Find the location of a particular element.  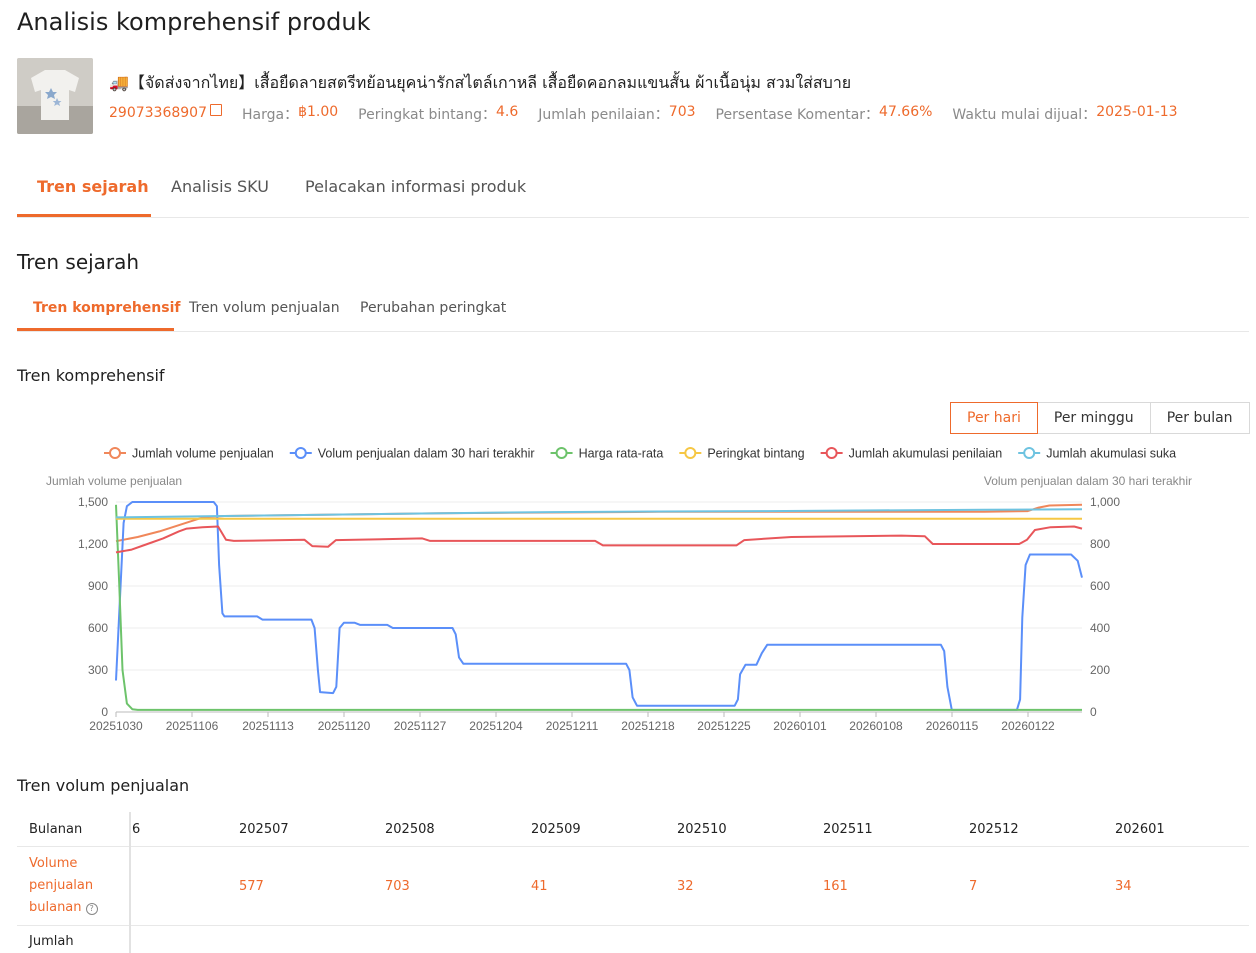

chart-section-title: Tren komprehensif is located at coordinates (91, 375).